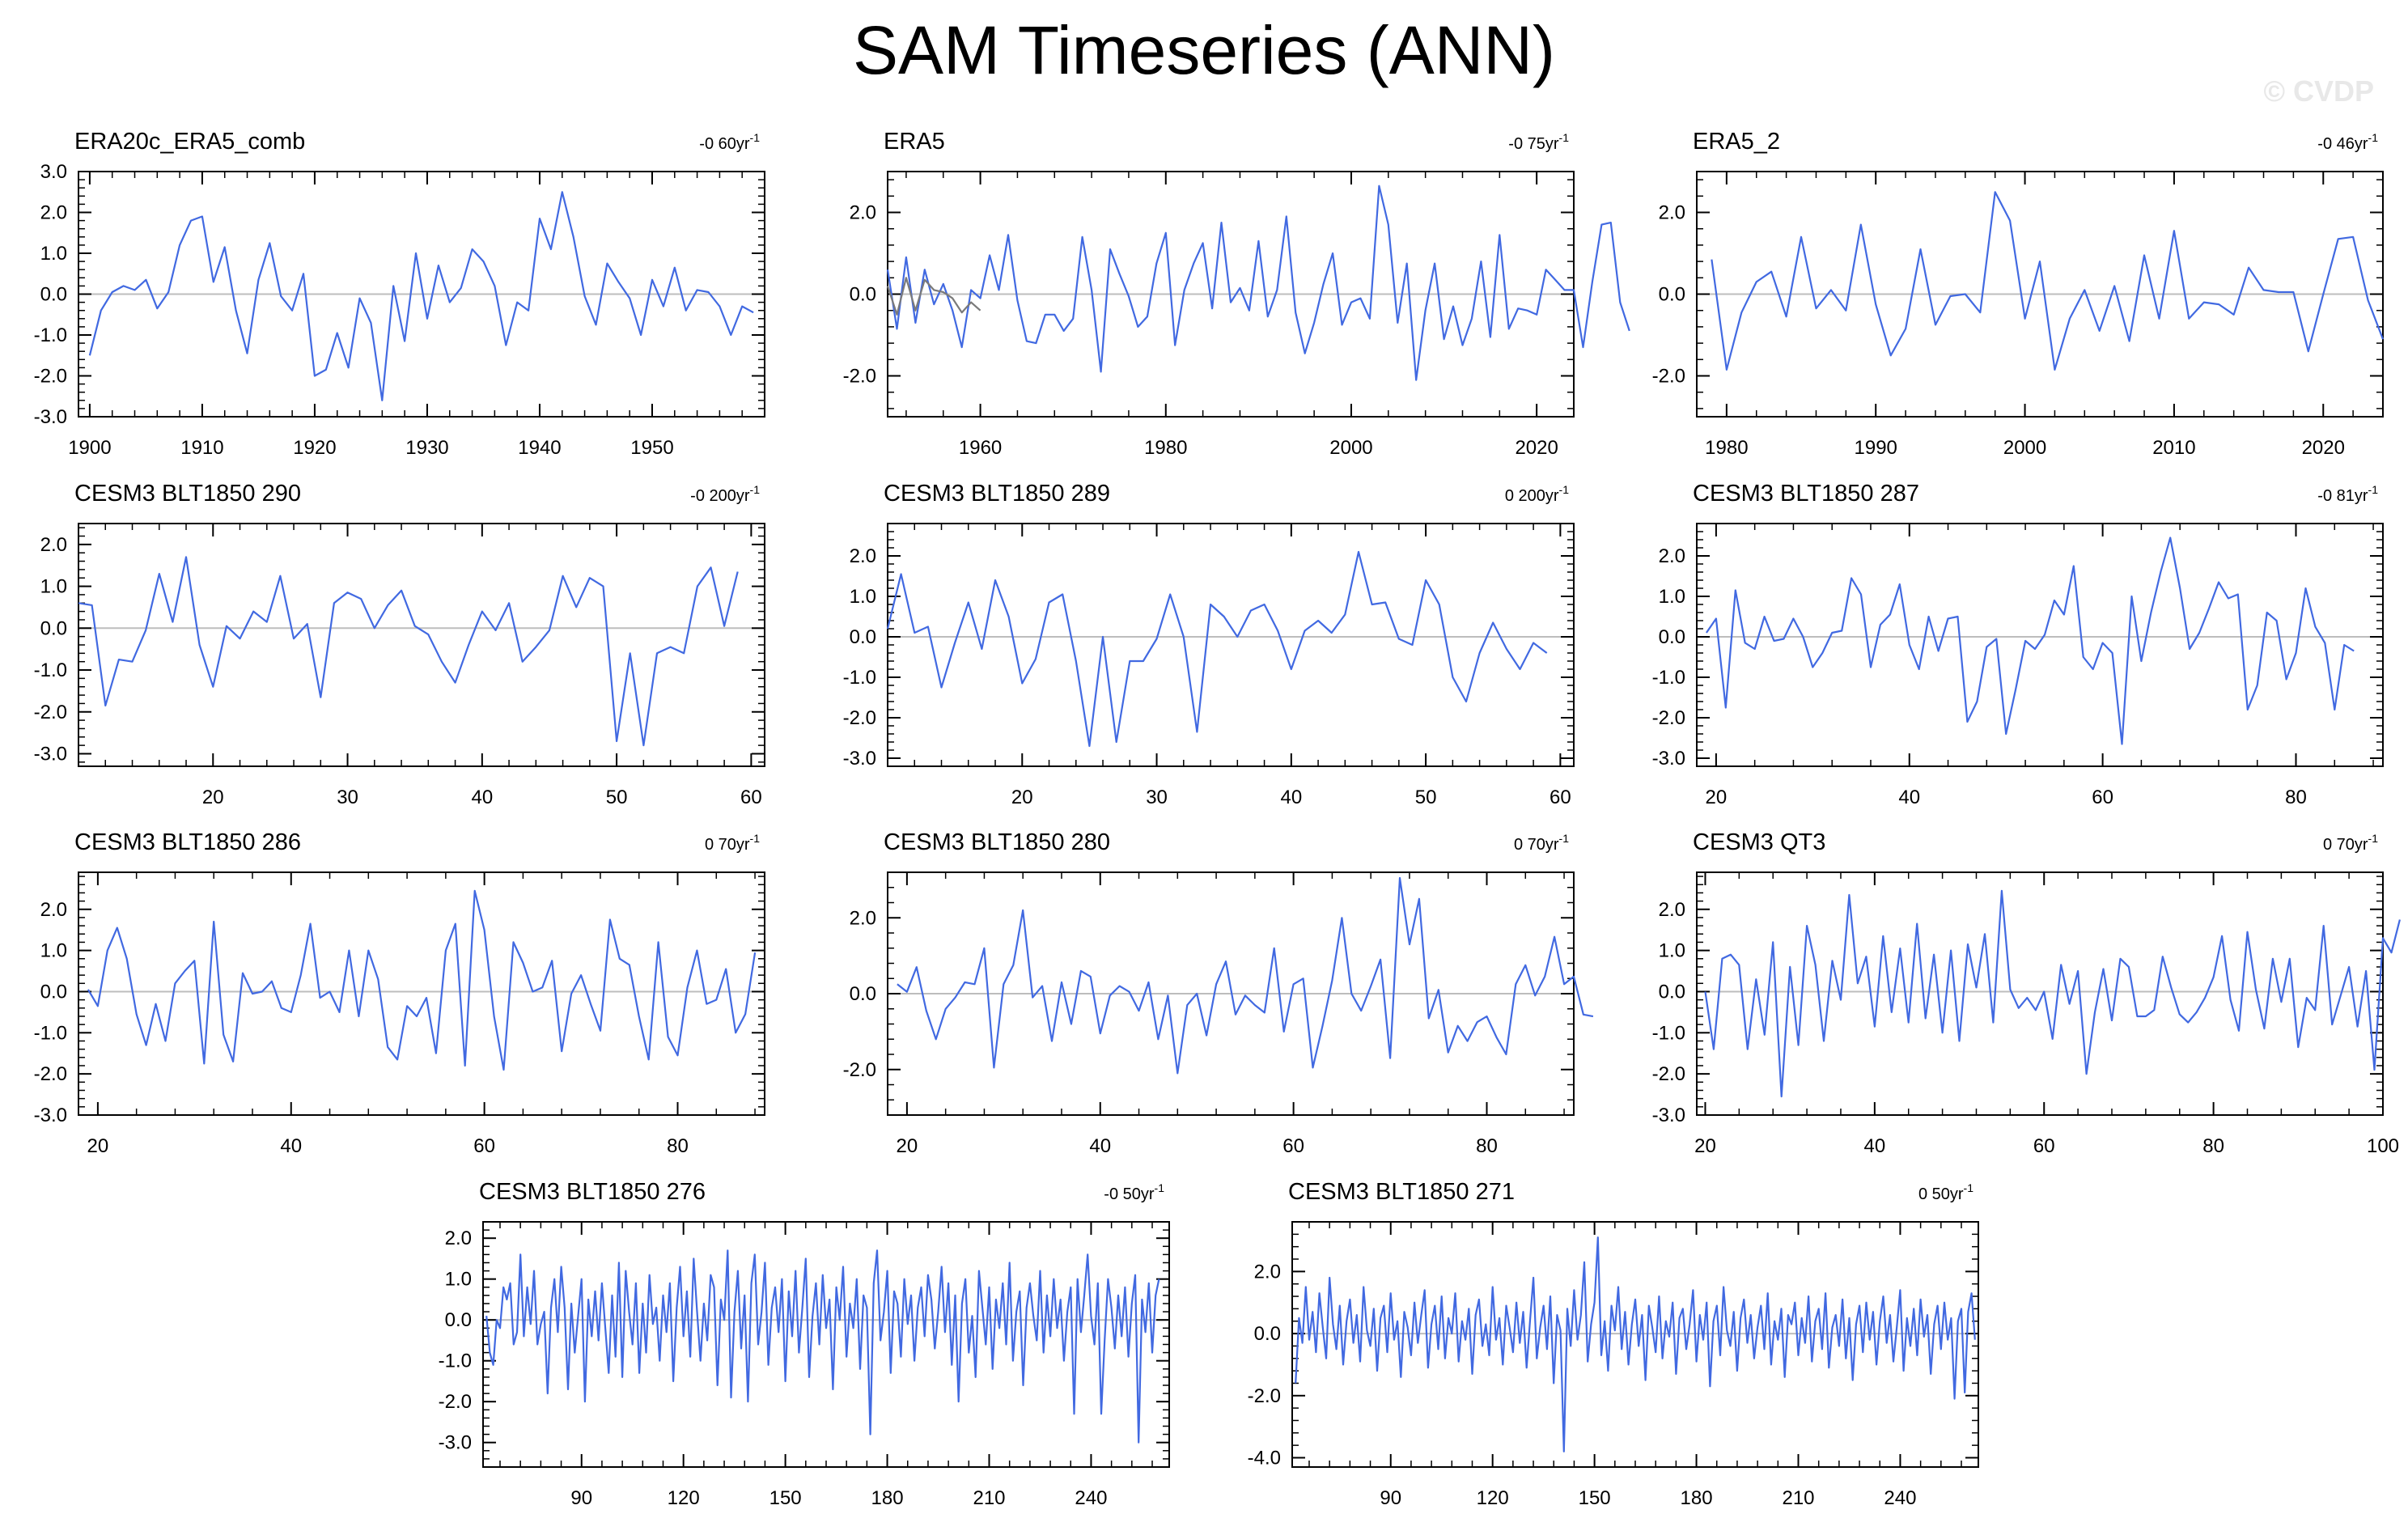  Describe the element at coordinates (1493, 1498) in the screenshot. I see `x-tick-label: 120` at that location.